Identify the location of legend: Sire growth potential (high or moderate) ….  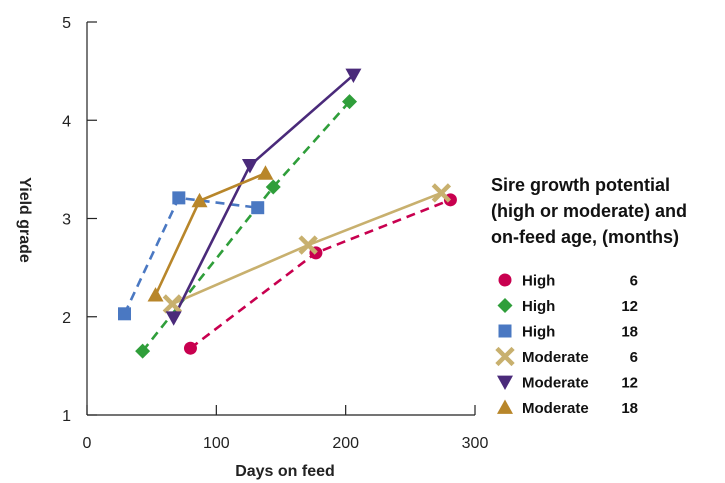
(589, 296).